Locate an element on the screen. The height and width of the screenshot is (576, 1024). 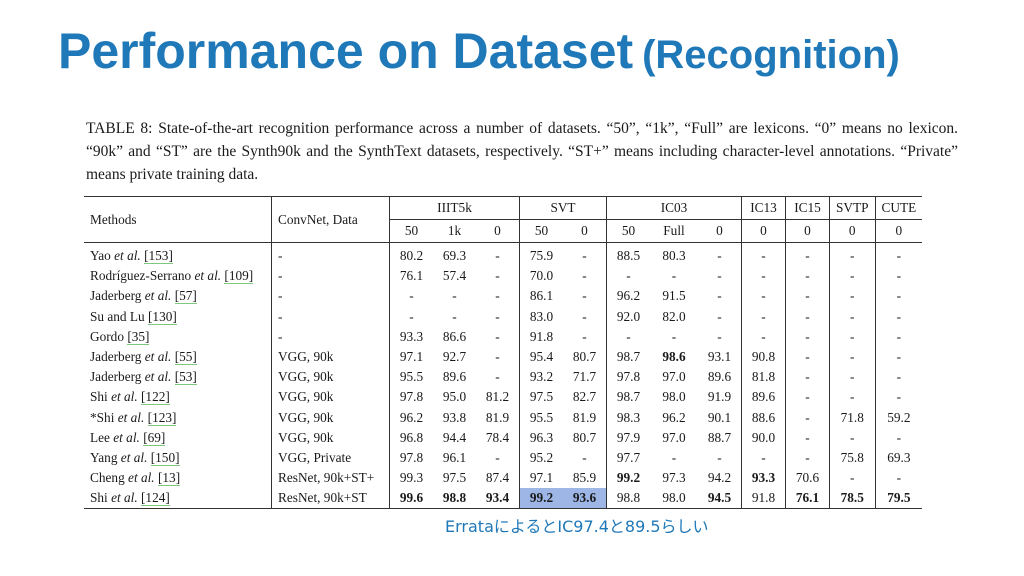
score-cell: 97.1 is located at coordinates (541, 478).